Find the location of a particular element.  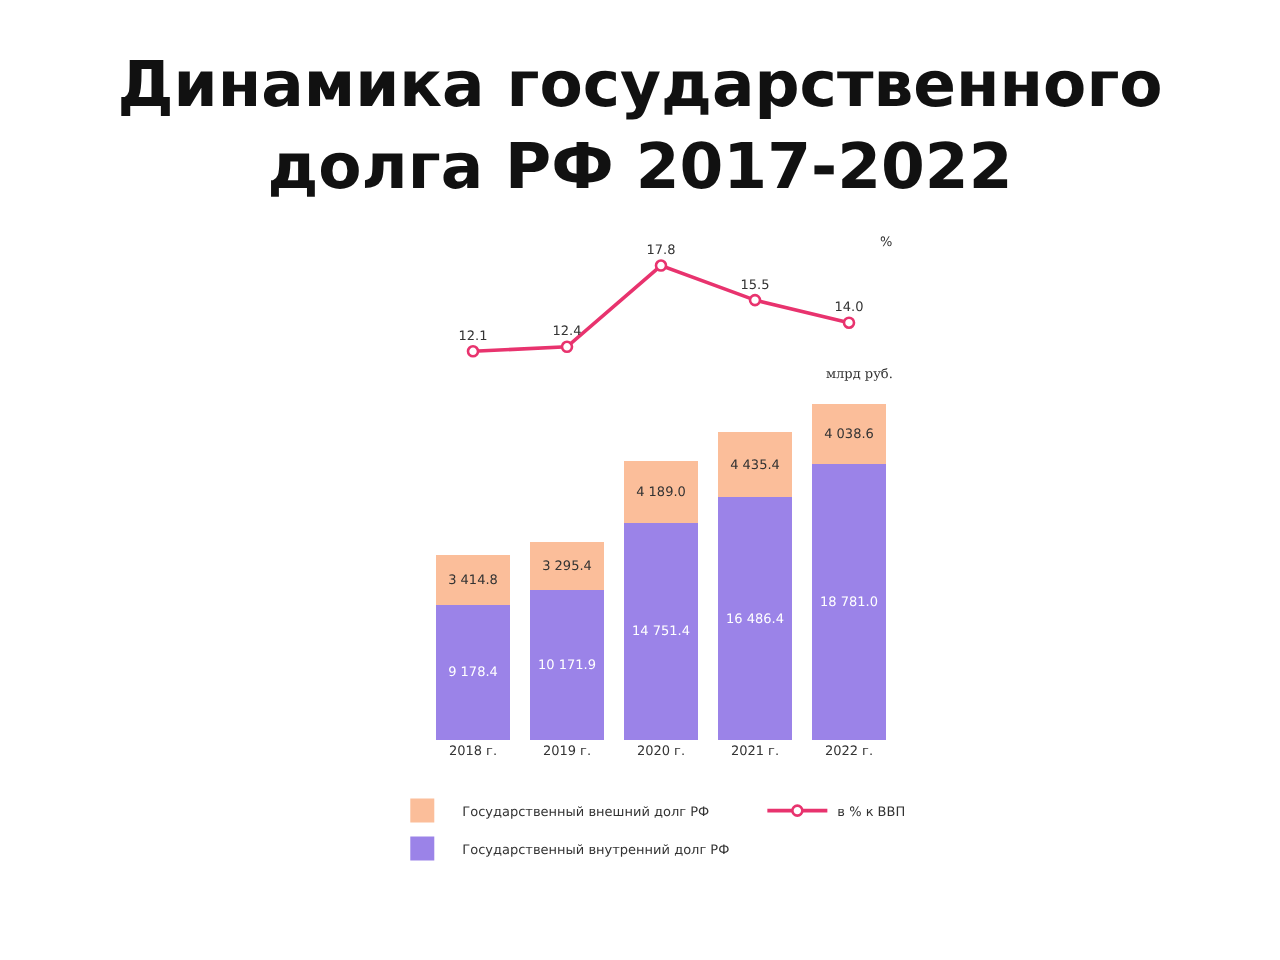

chart-title: Динамика государственного долга РФ 2017-2022 is located at coordinates (640, 126).